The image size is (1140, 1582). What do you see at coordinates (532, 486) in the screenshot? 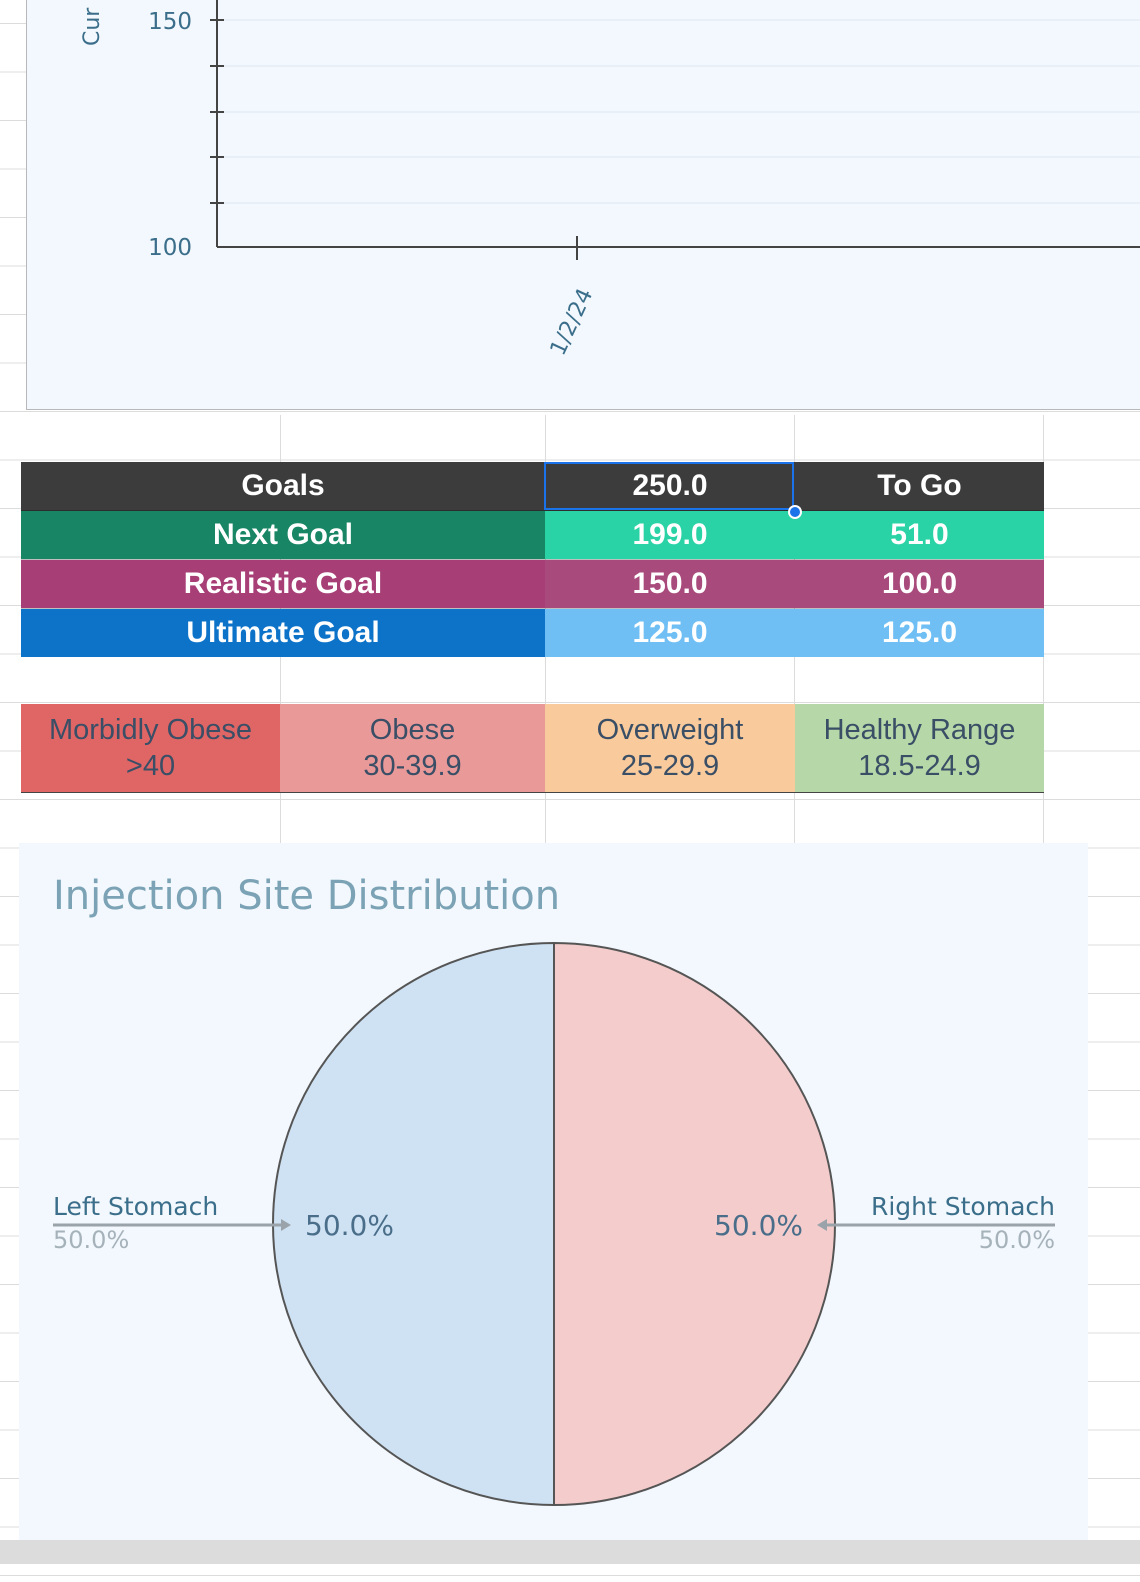
I see `goals-header-row: Goals 250.0 To Go` at bounding box center [532, 486].